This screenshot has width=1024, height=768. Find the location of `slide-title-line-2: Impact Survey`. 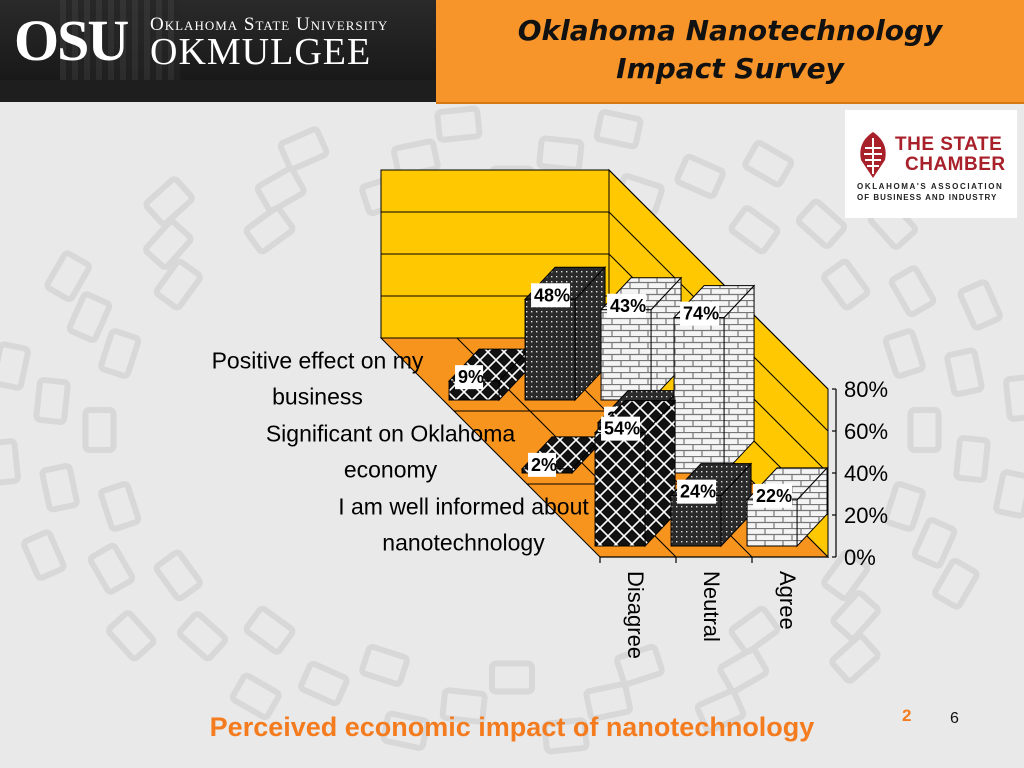

slide-title-line-2: Impact Survey is located at coordinates (730, 68).